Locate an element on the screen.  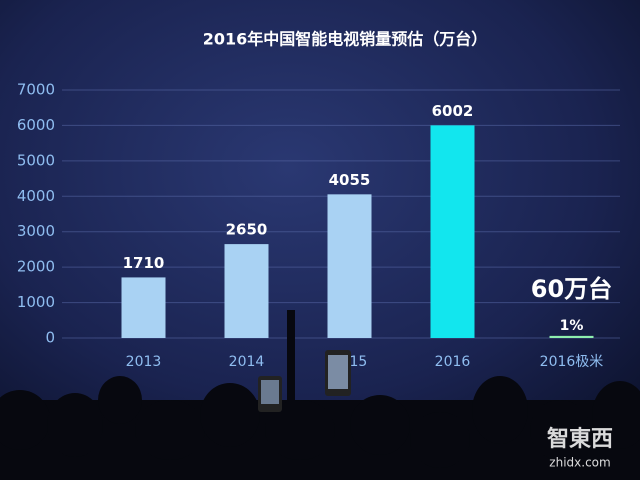
y-tick-label: 4000 is located at coordinates (36, 196).